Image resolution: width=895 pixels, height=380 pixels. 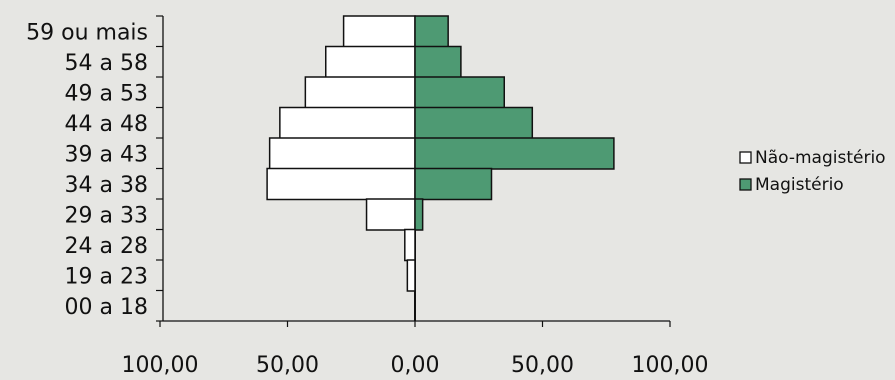 I want to click on y-tick-label: 39 a 43, so click(x=106, y=154).